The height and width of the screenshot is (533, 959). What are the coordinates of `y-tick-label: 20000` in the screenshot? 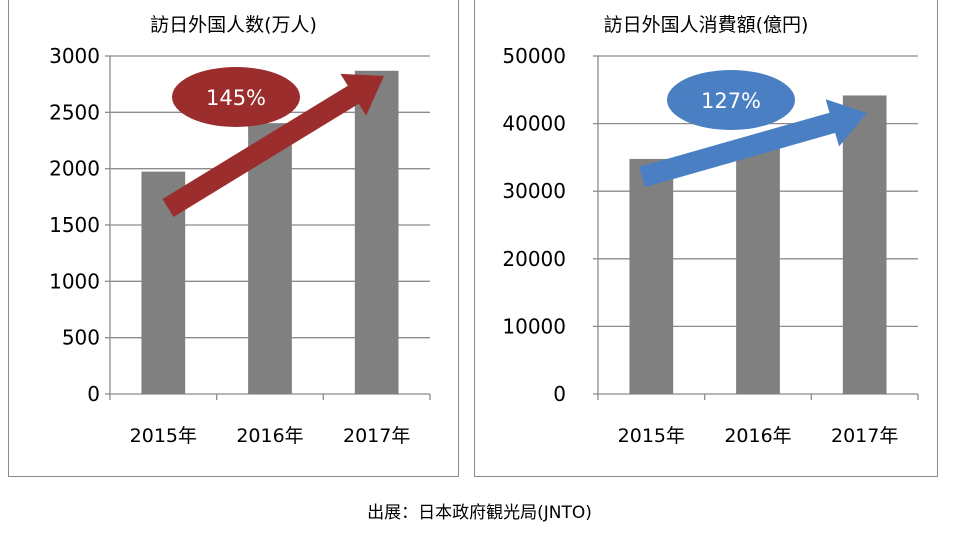 It's located at (534, 259).